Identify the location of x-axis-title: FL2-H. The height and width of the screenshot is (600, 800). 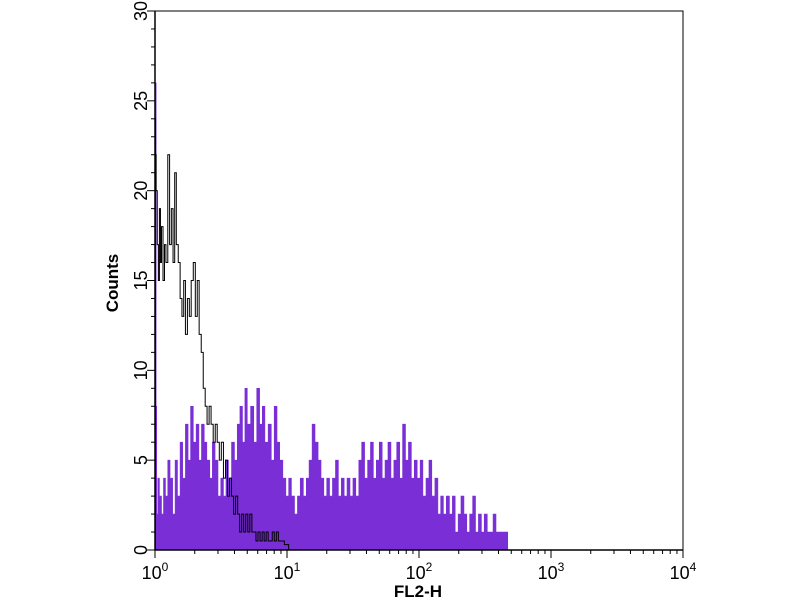
(418, 591).